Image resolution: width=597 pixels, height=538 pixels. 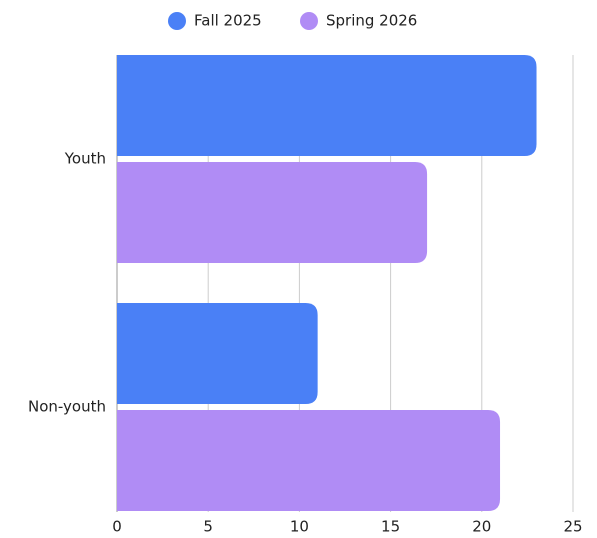 I want to click on y-tick-label: Non-youth, so click(x=67, y=407).